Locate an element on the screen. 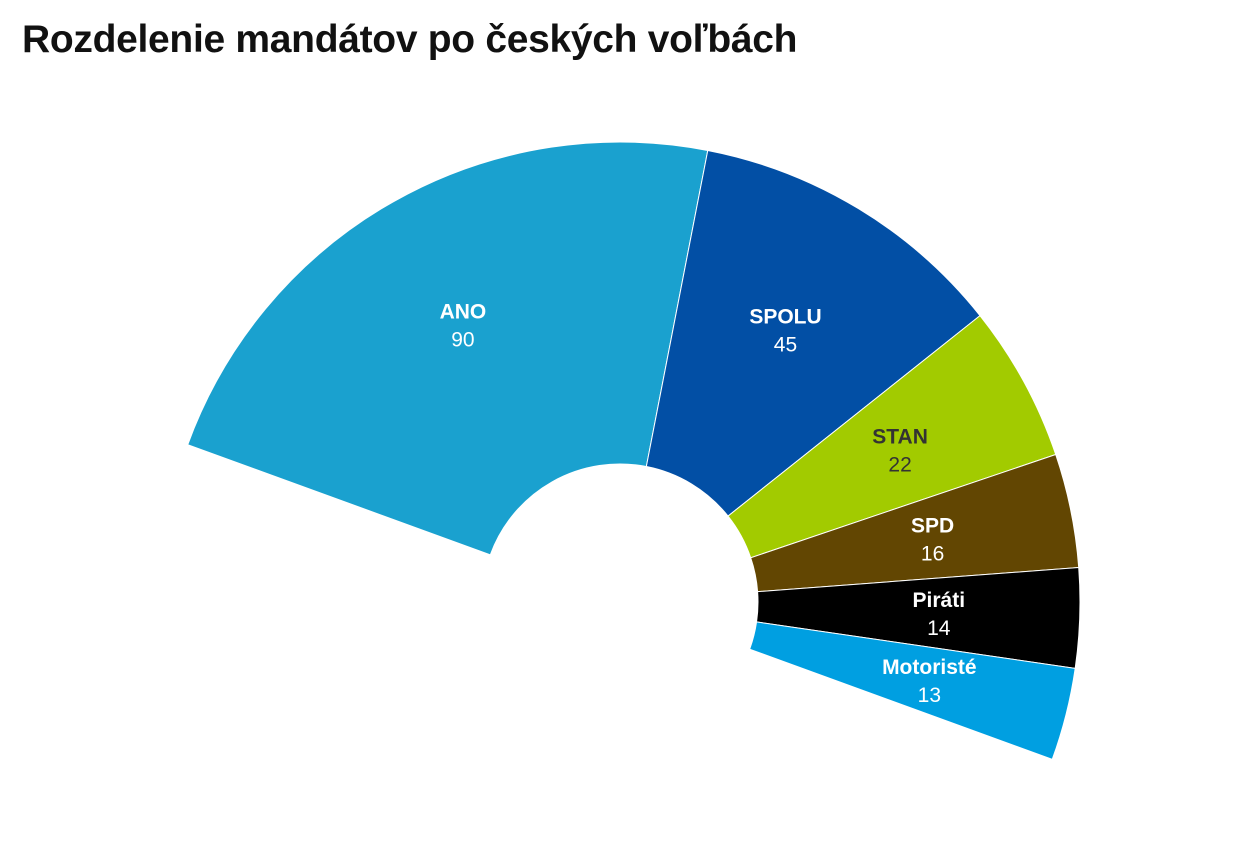 The image size is (1240, 866). label-name-pirati: Piráti is located at coordinates (939, 600).